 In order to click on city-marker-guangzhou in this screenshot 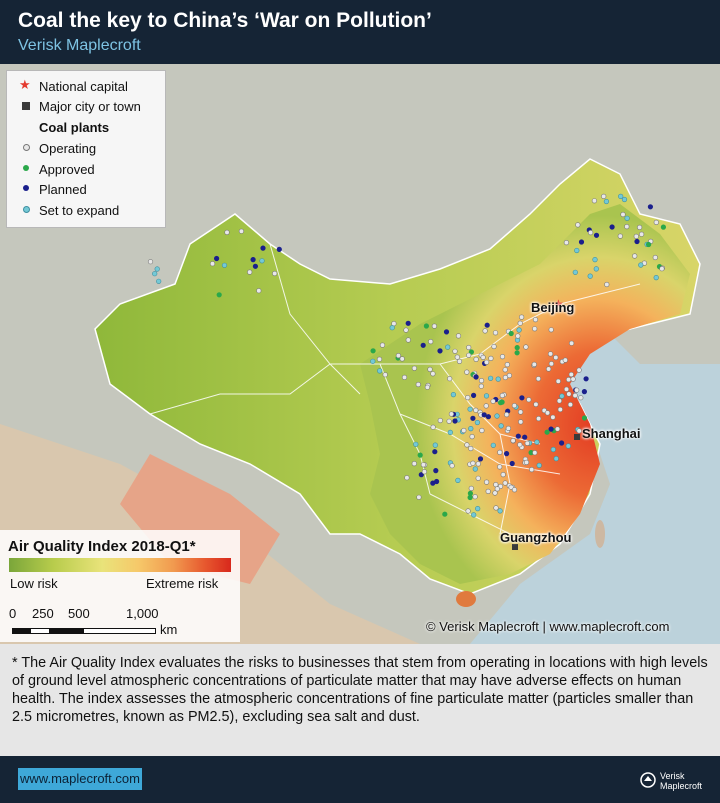, I will do `click(515, 547)`.